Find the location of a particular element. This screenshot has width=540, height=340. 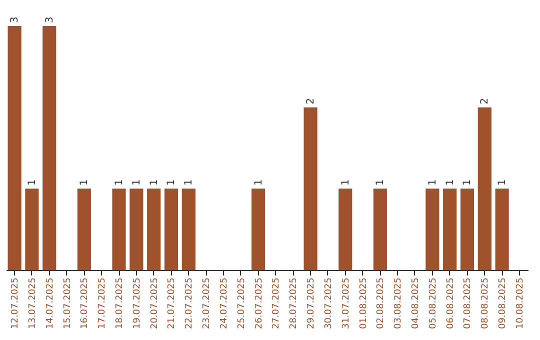

x-tick-label: 31.07.2025 is located at coordinates (346, 304).